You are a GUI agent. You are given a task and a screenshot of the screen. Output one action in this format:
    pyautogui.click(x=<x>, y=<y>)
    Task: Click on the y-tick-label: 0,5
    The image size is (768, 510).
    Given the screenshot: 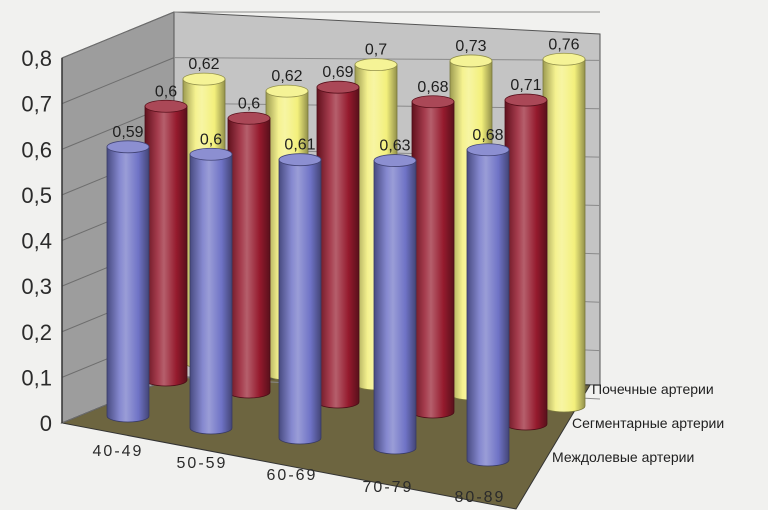 What is the action you would take?
    pyautogui.click(x=36, y=195)
    